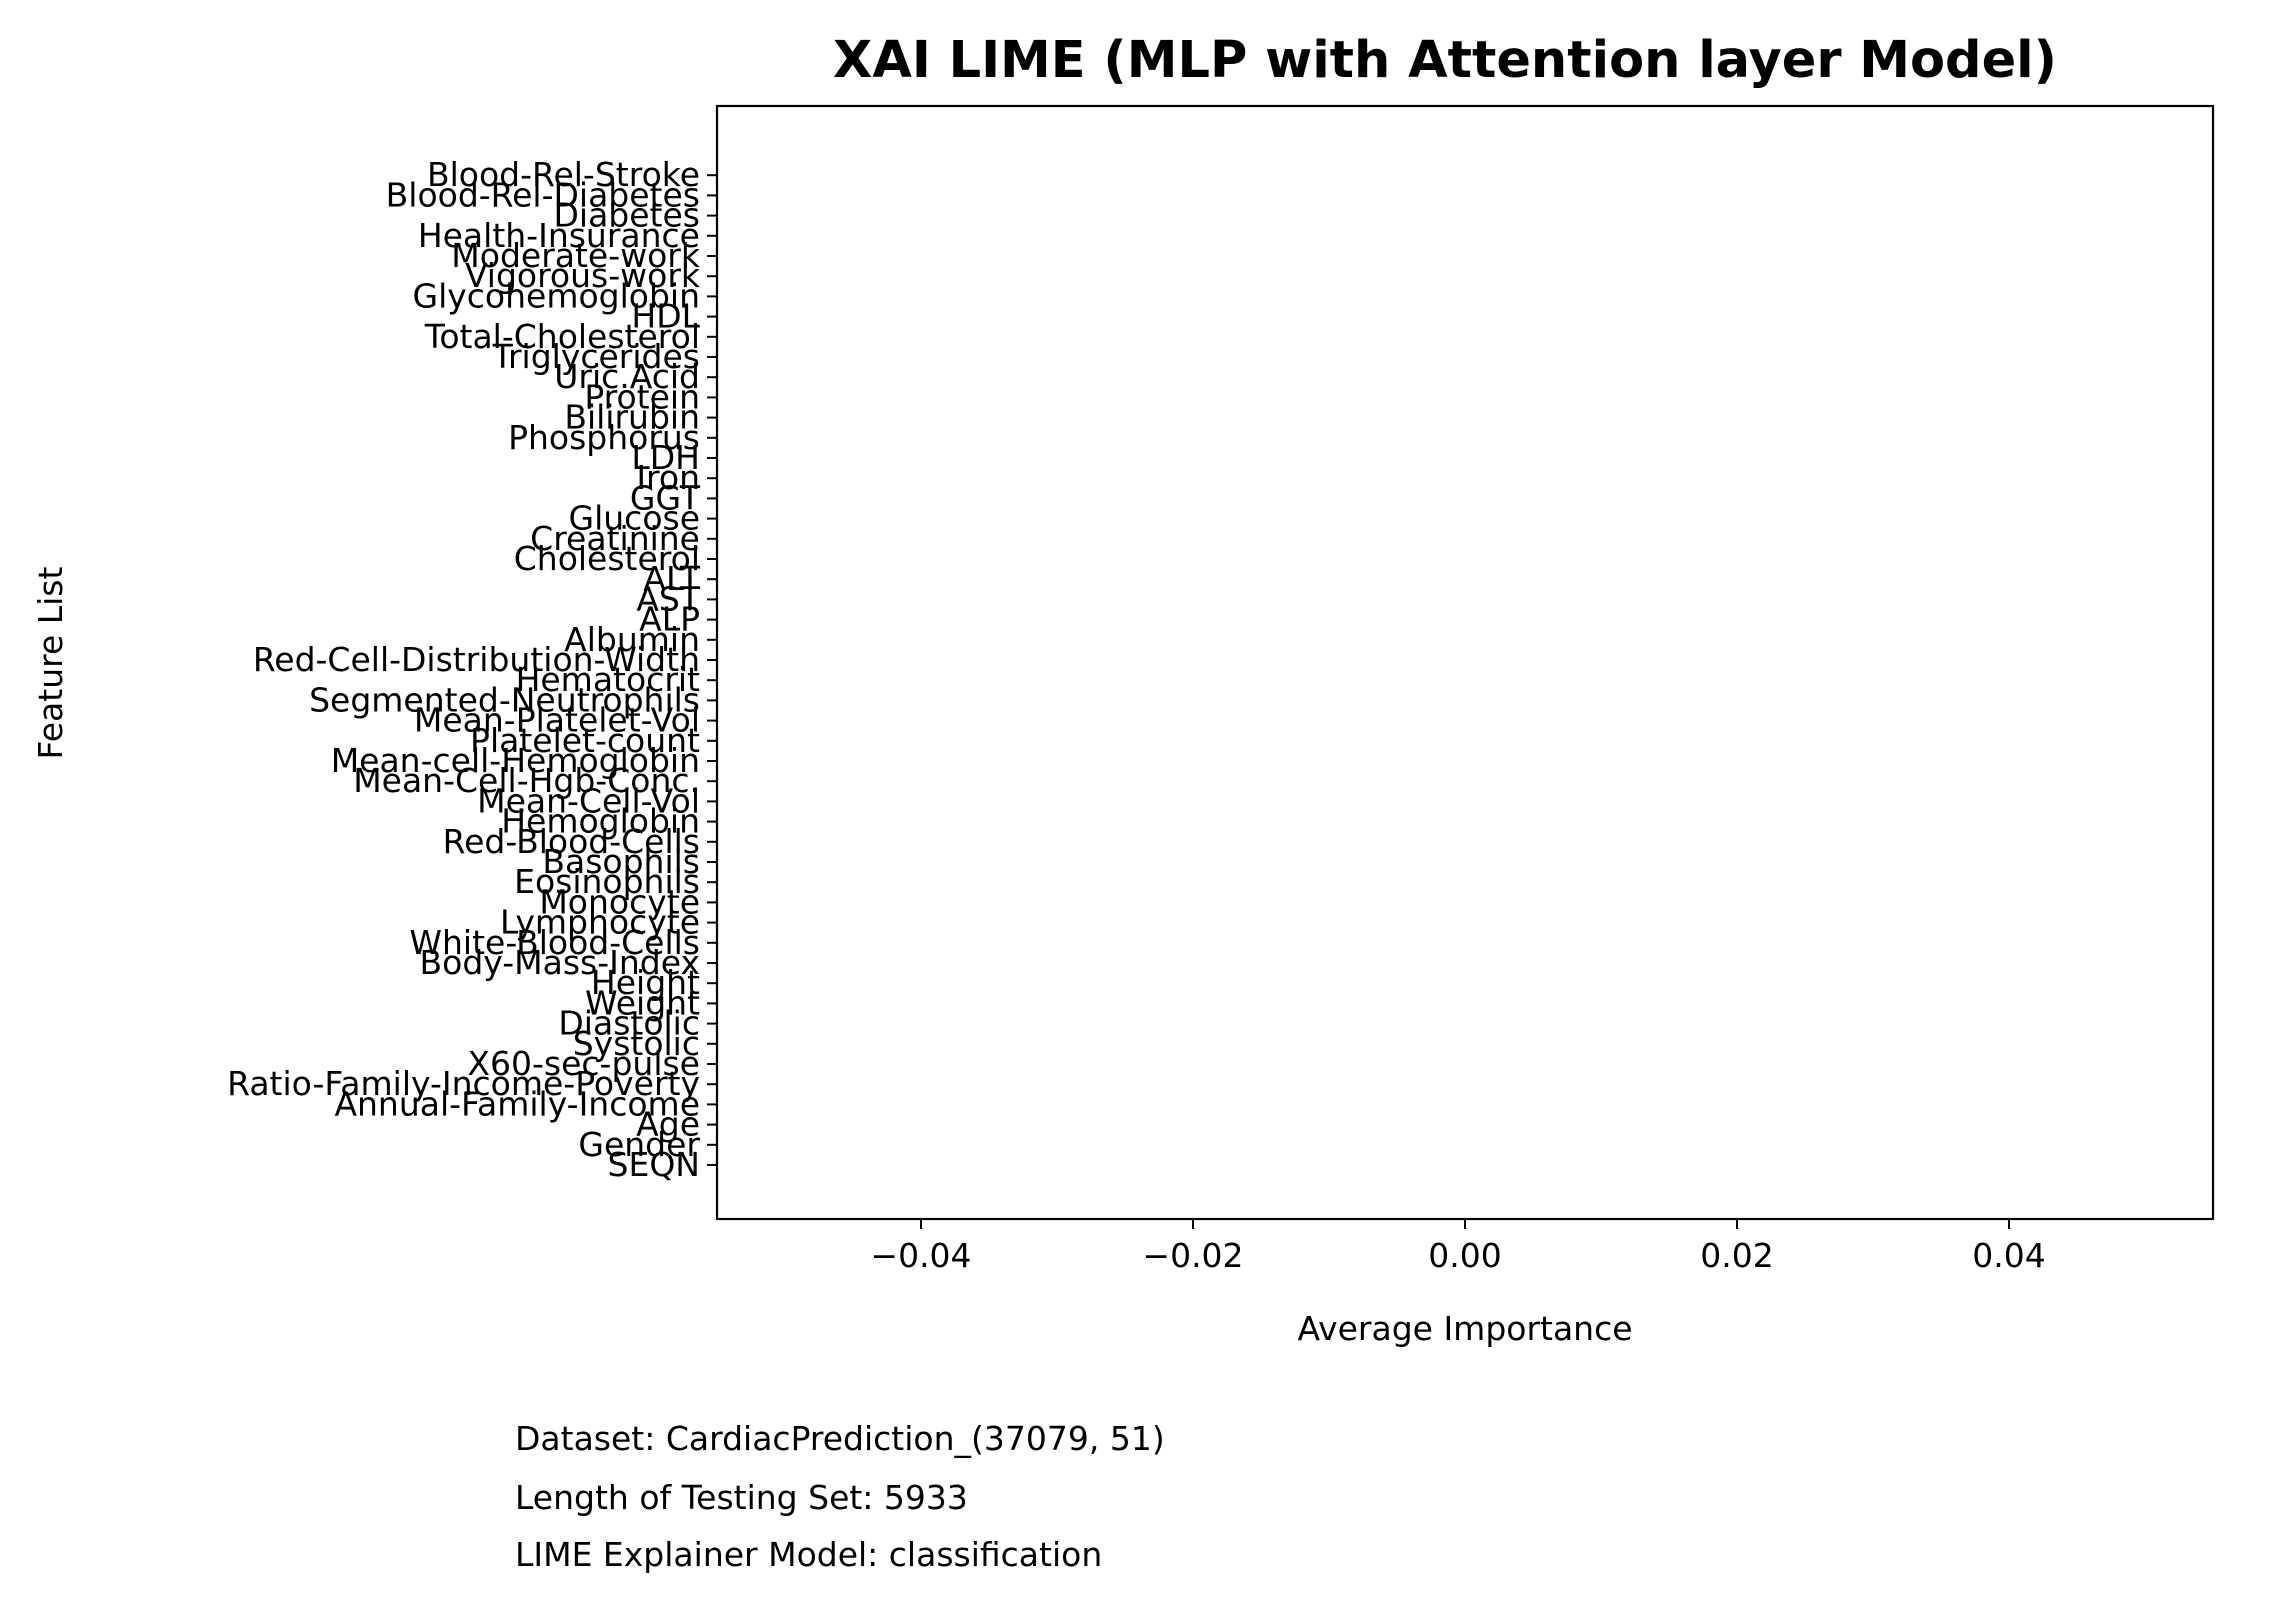 The image size is (2287, 1600). What do you see at coordinates (562, 336) in the screenshot?
I see `y-tick-label: Total-Cholesterol` at bounding box center [562, 336].